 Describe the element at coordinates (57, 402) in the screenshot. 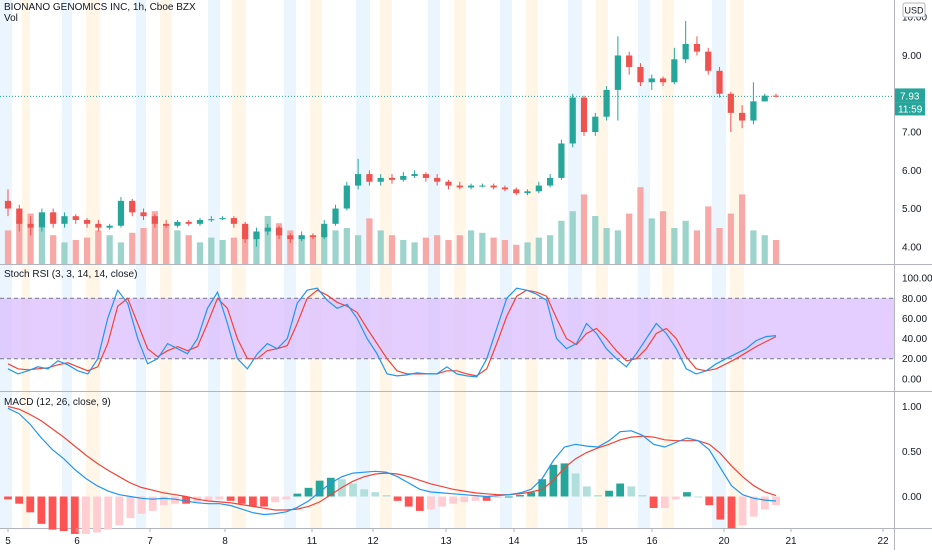

I see `macd-legend: MACD (12, 26, close, 9)` at that location.